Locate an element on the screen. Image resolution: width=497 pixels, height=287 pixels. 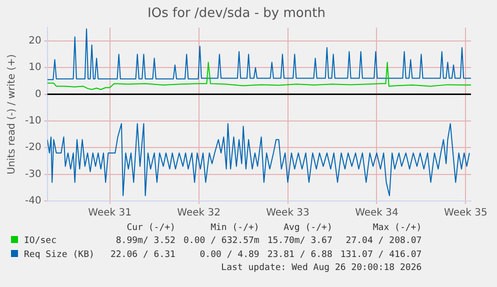
y-tick-label: 0 is located at coordinates (38, 94).